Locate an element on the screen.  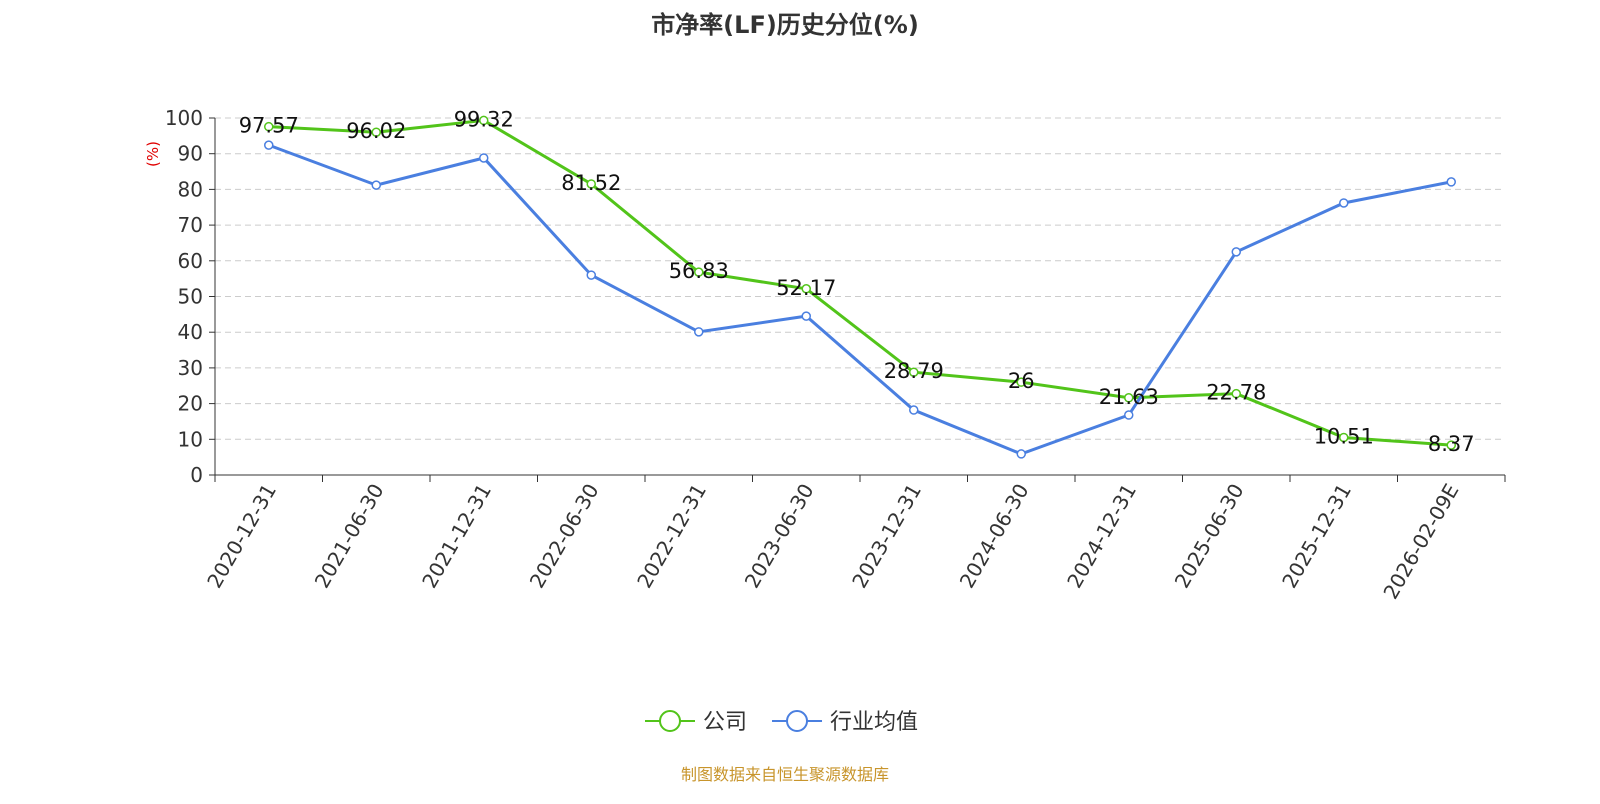
x-tick-label: 2024-12-31 is located at coordinates (1101, 536).